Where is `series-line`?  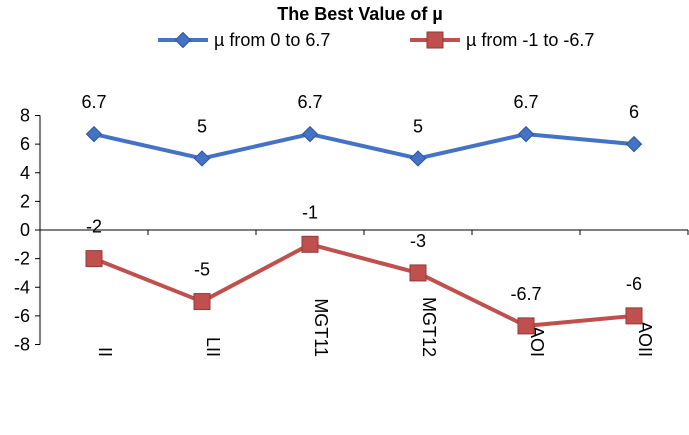
series-line is located at coordinates (364, 146).